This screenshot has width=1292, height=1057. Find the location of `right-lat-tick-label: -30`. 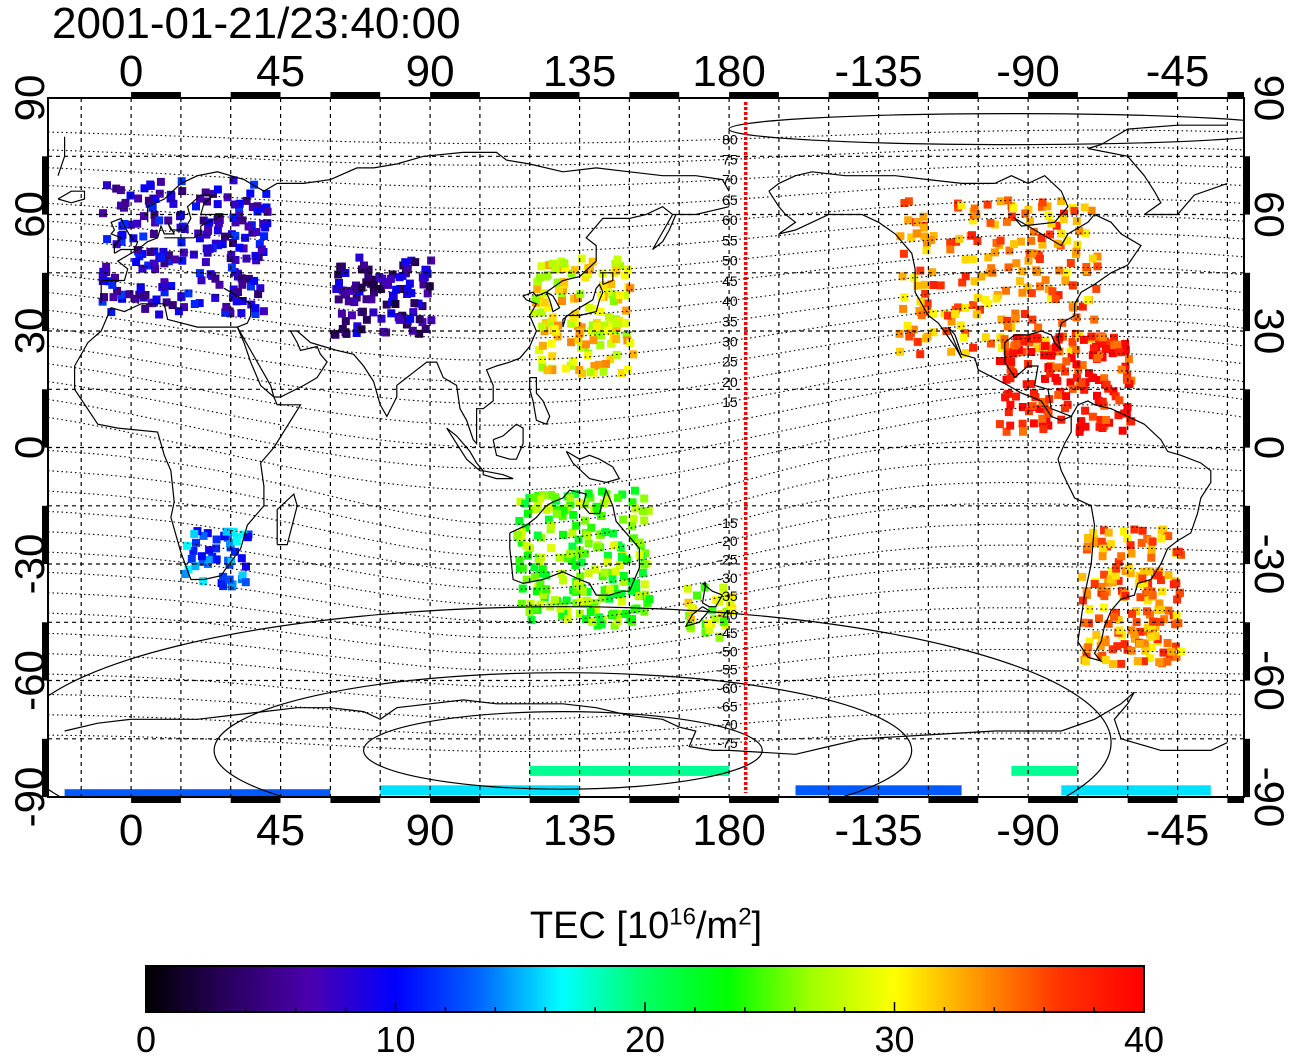

right-lat-tick-label: -30 is located at coordinates (1269, 564).